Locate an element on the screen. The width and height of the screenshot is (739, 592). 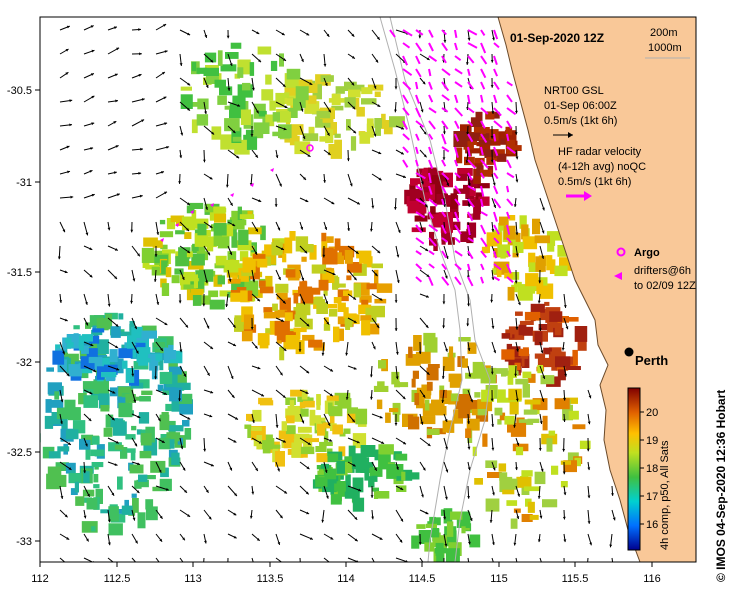
depth-contour-200m is located at coordinates (440, 289).